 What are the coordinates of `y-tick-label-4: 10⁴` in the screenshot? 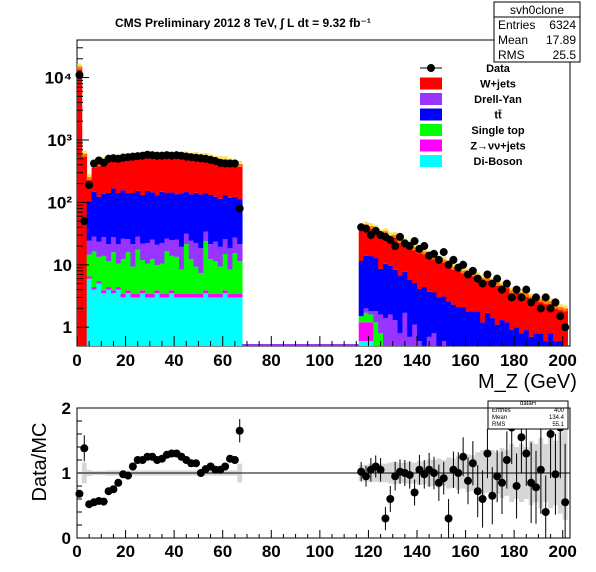 It's located at (58, 78).